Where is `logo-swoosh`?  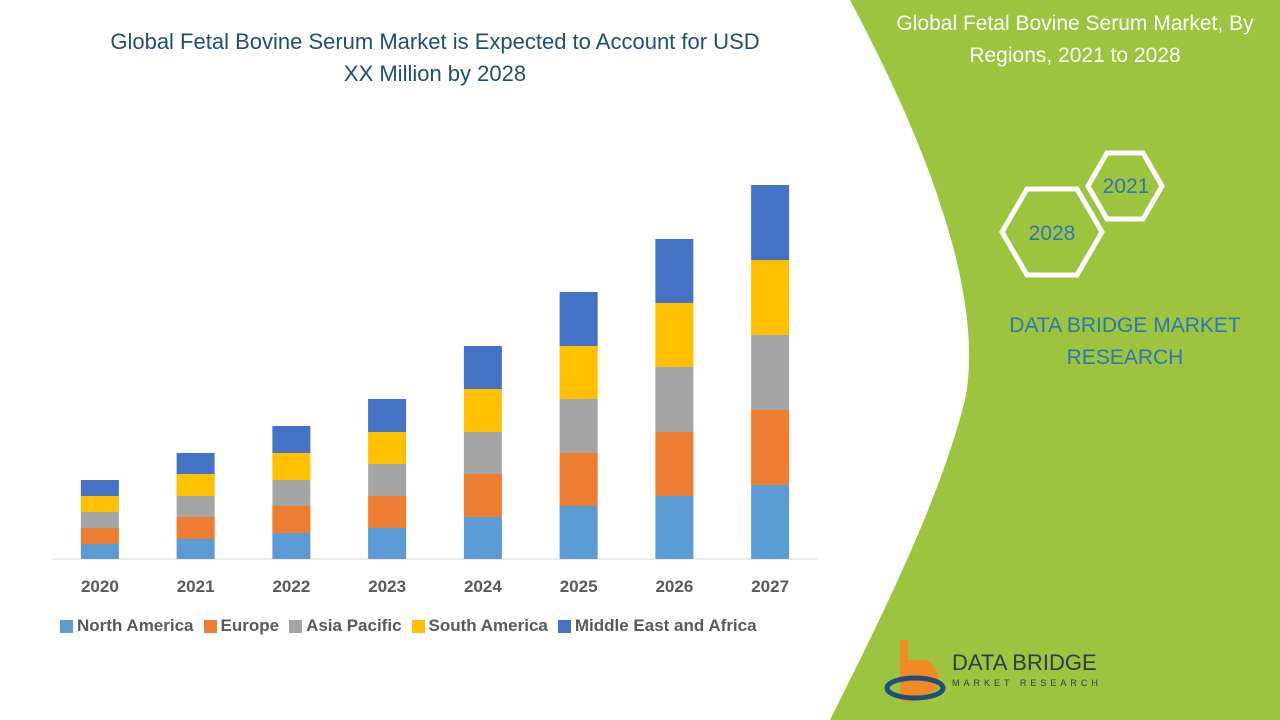
logo-swoosh is located at coordinates (915, 688).